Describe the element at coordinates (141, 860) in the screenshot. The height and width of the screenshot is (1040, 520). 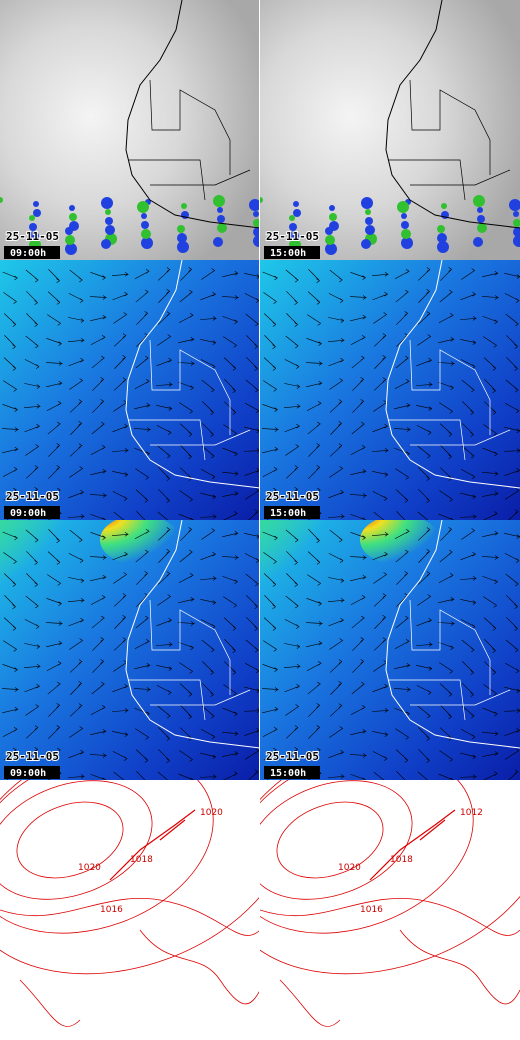
I see `isobar-label: 1018` at that location.